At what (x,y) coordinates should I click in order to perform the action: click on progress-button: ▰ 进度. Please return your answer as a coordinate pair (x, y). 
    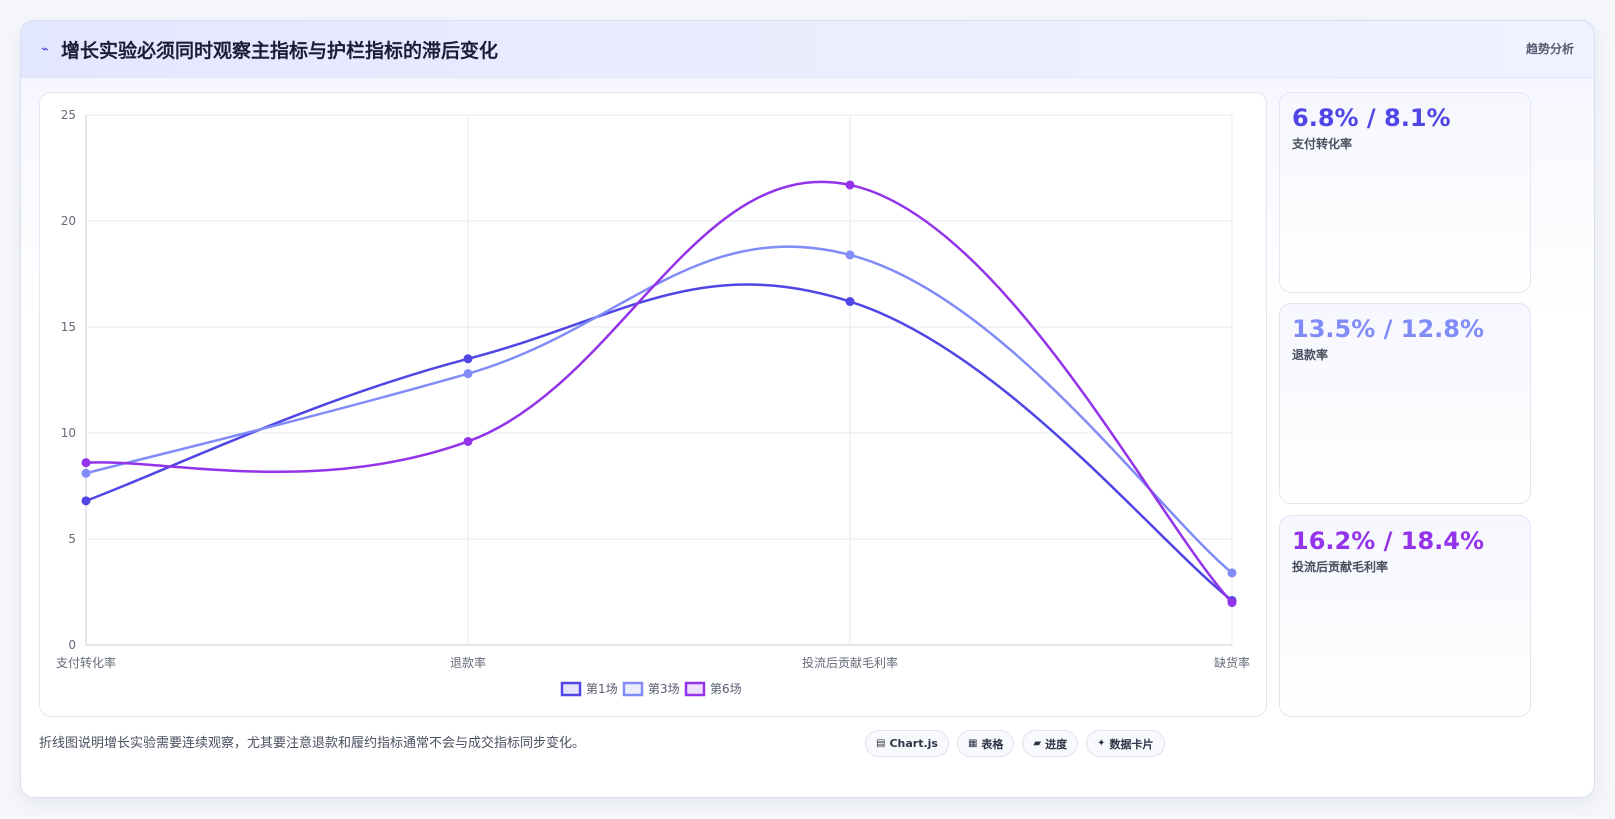
    Looking at the image, I should click on (1050, 743).